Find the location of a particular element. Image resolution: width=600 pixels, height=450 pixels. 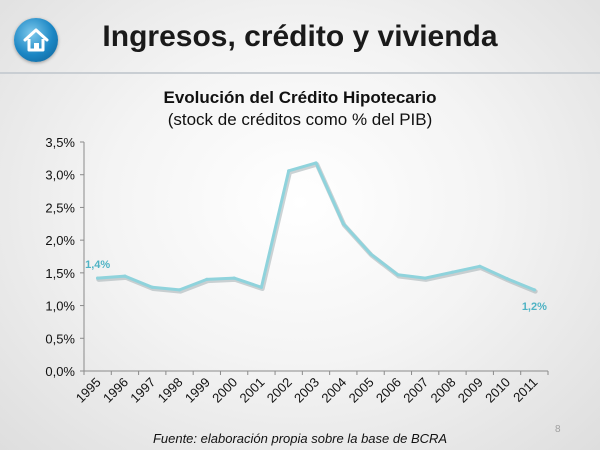

data-label: 1,2% is located at coordinates (534, 307).